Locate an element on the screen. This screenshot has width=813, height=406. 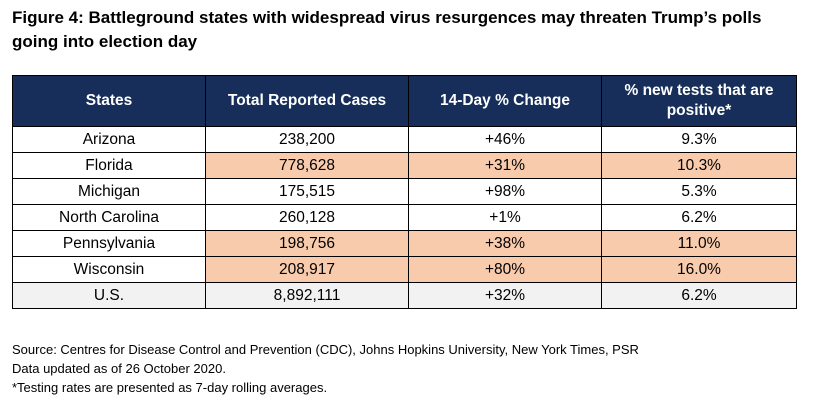
cell-14-day-change: +98% is located at coordinates (505, 191).